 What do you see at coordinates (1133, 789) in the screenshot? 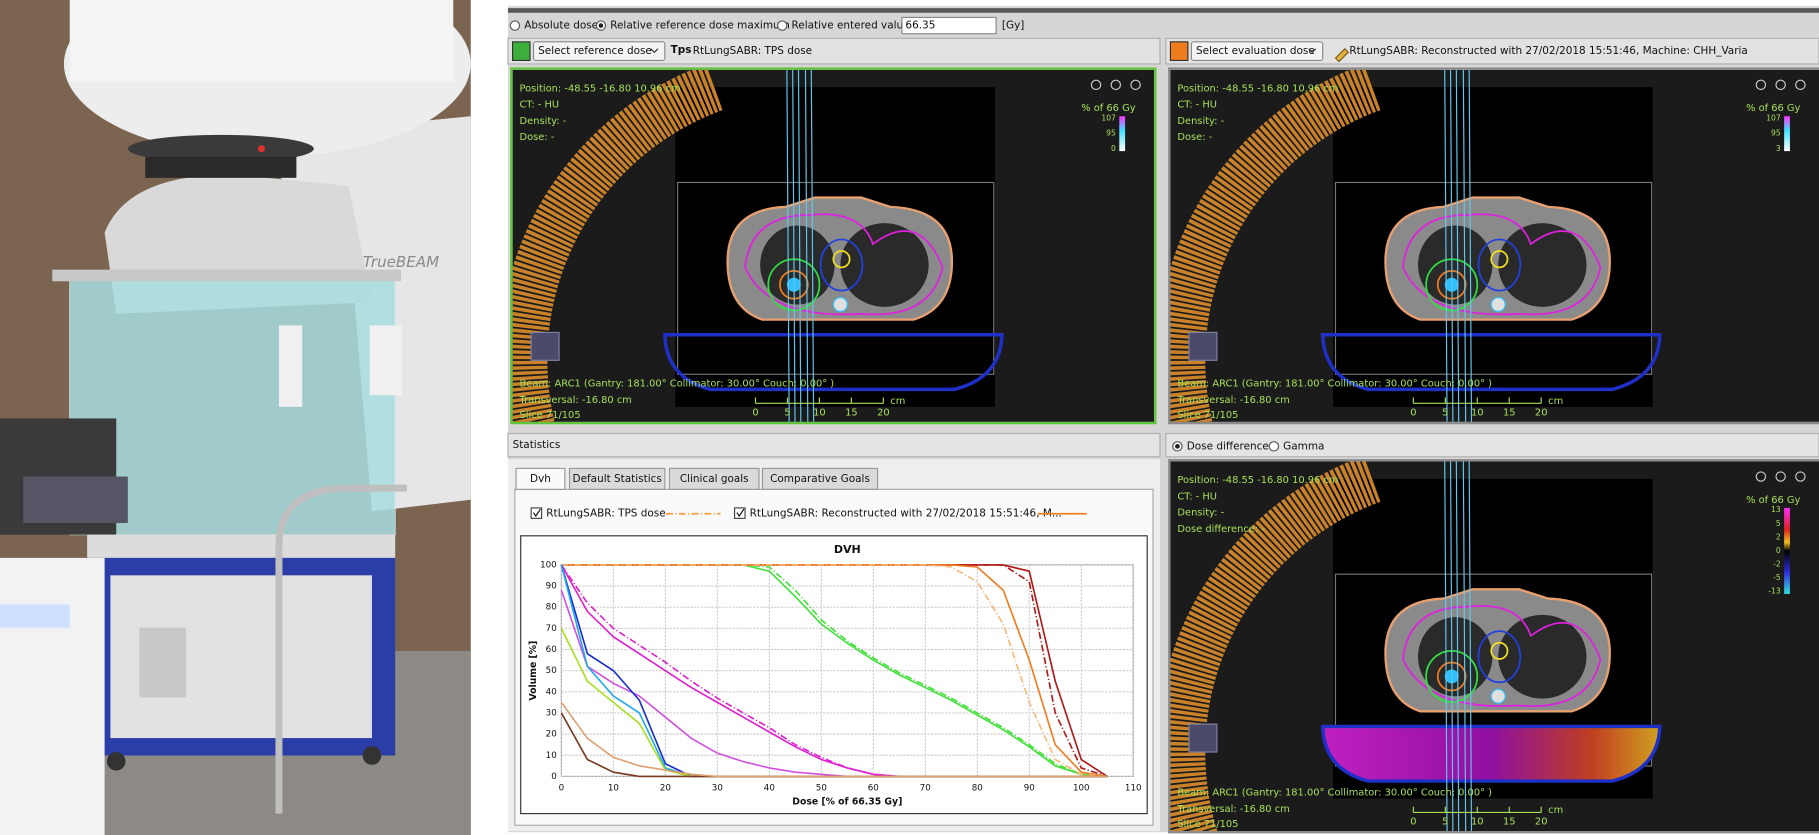
I see `x-tick-label: 110` at bounding box center [1133, 789].